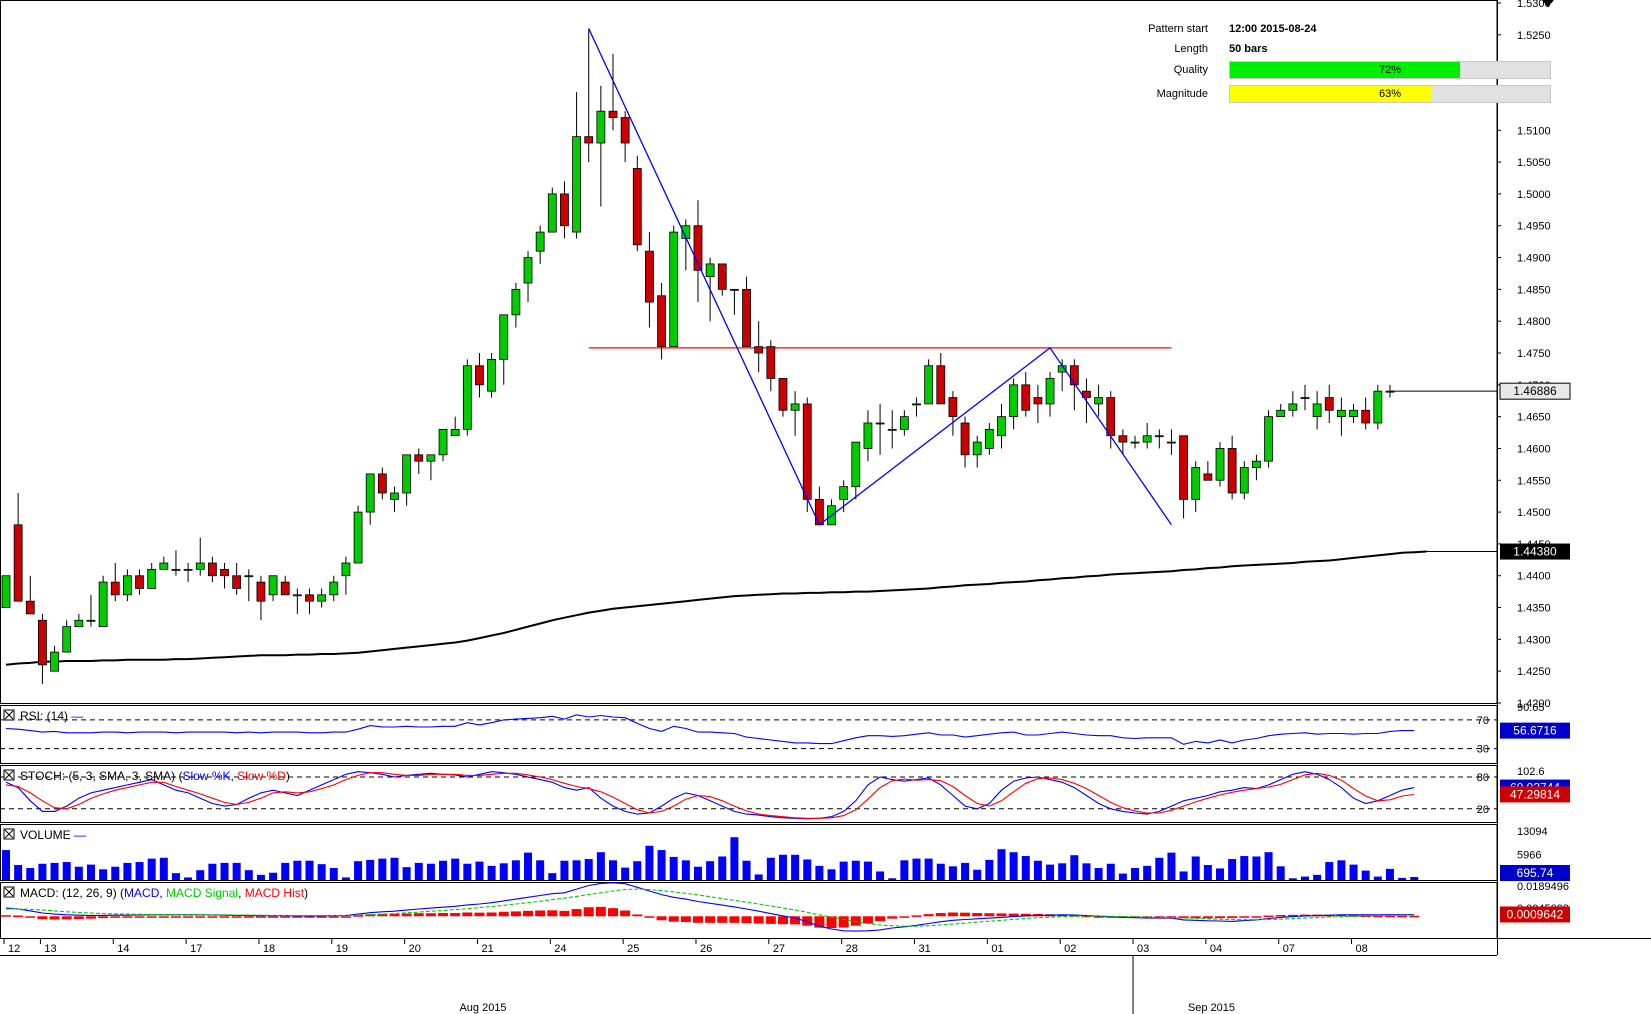 Image resolution: width=1651 pixels, height=1014 pixels. Describe the element at coordinates (206, 776) in the screenshot. I see `stoch-title-part: Slow %K` at that location.